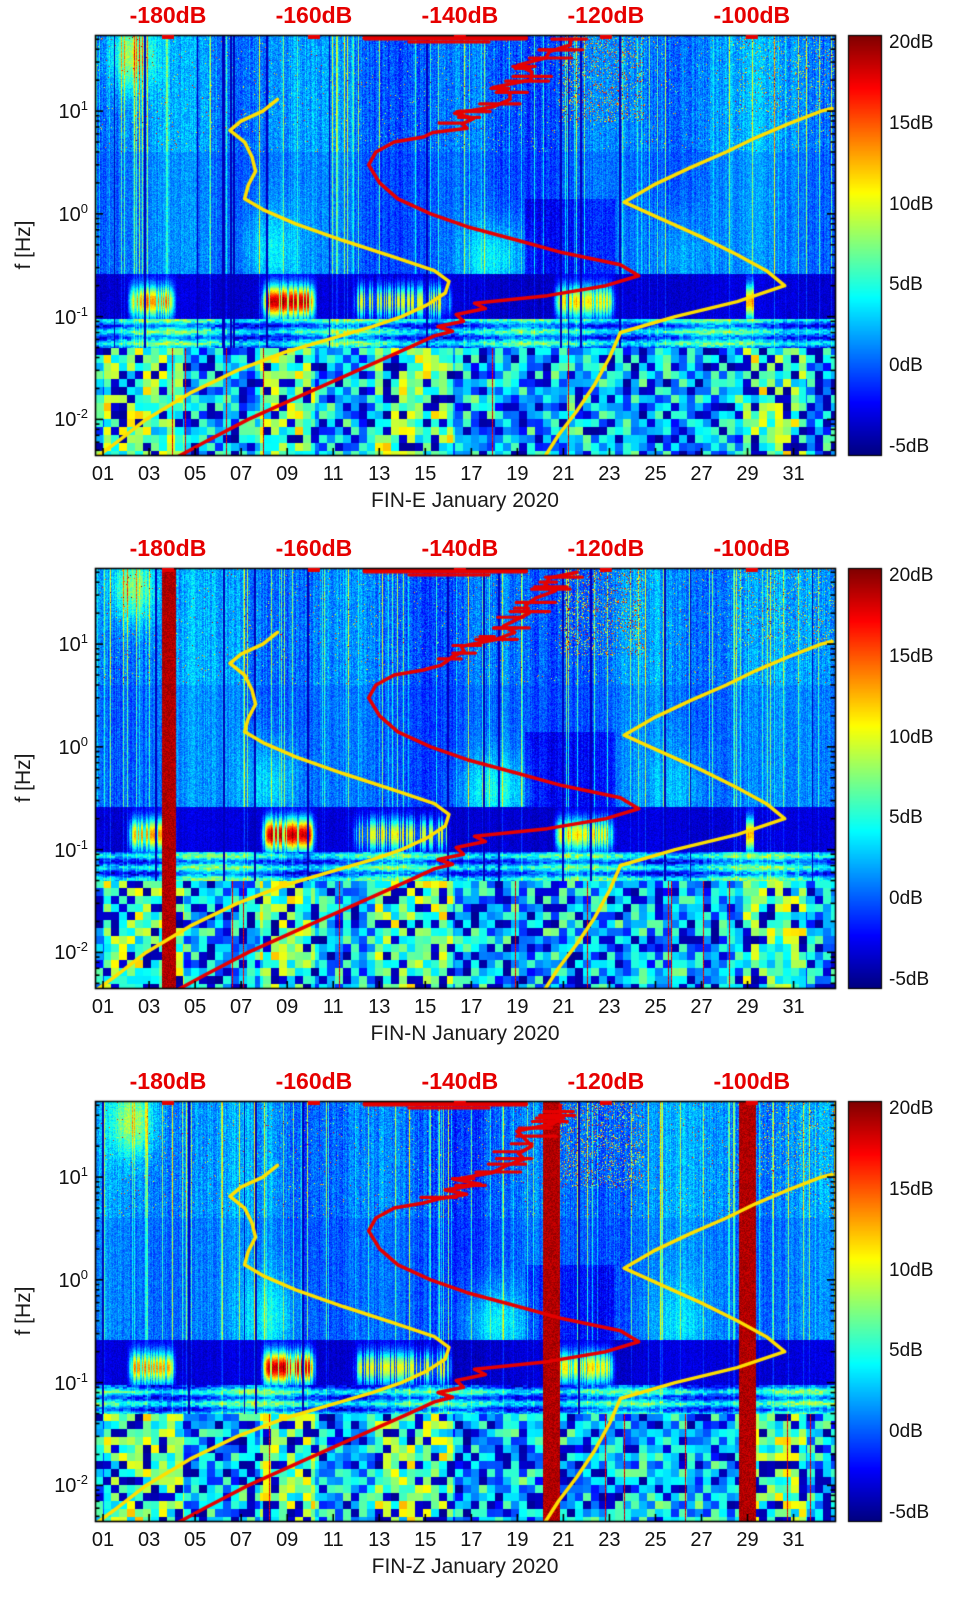 Image resolution: width=962 pixels, height=1599 pixels. Describe the element at coordinates (333, 1007) in the screenshot. I see `x-tick-label: 11` at that location.